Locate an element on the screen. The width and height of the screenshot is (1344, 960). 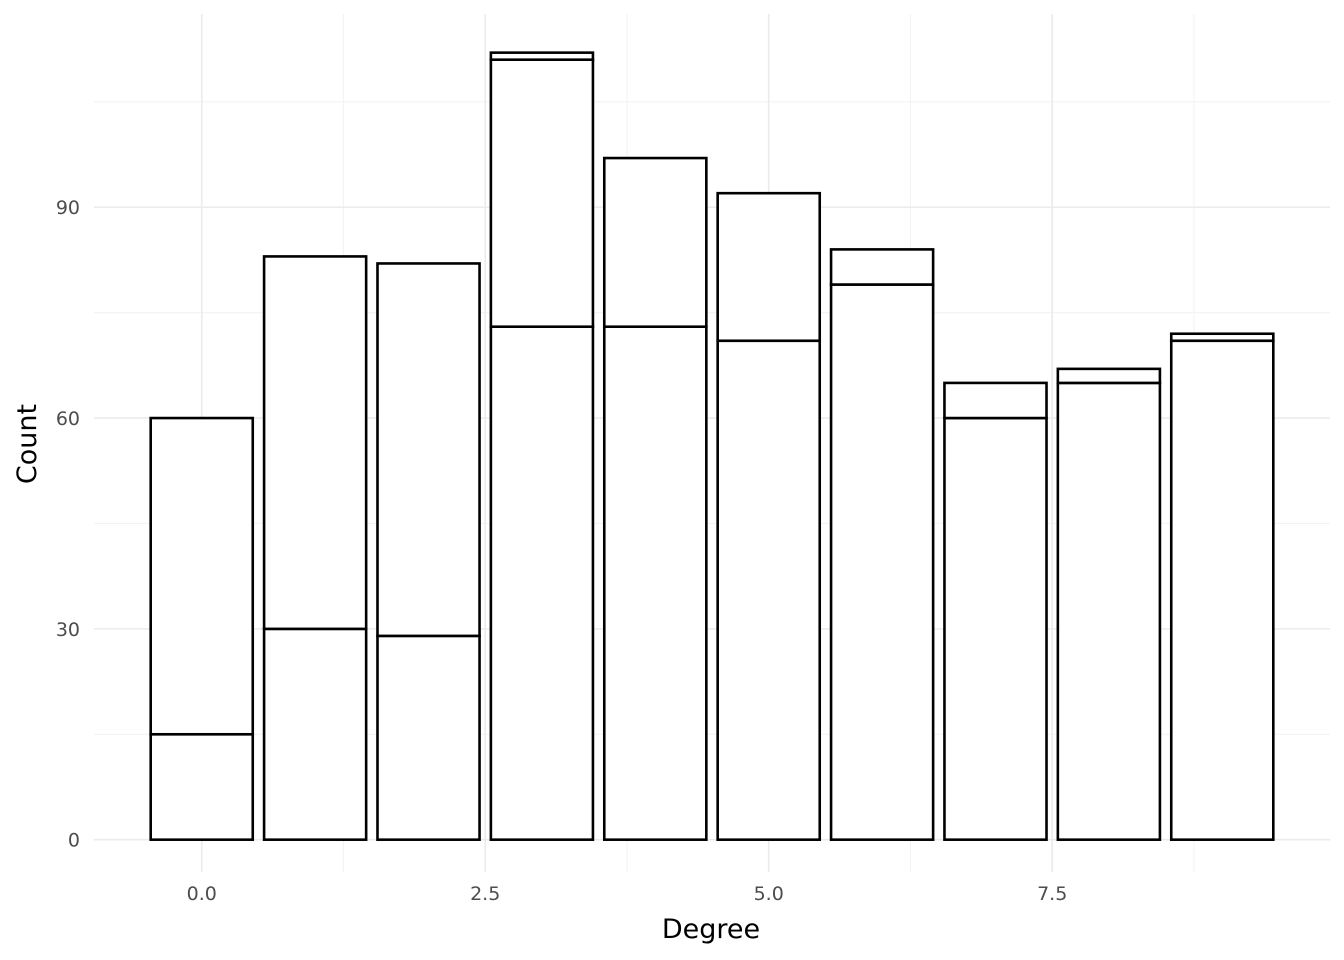
x-axis-ticks: 0.0 2.5 5.0 7.5 is located at coordinates (627, 894).